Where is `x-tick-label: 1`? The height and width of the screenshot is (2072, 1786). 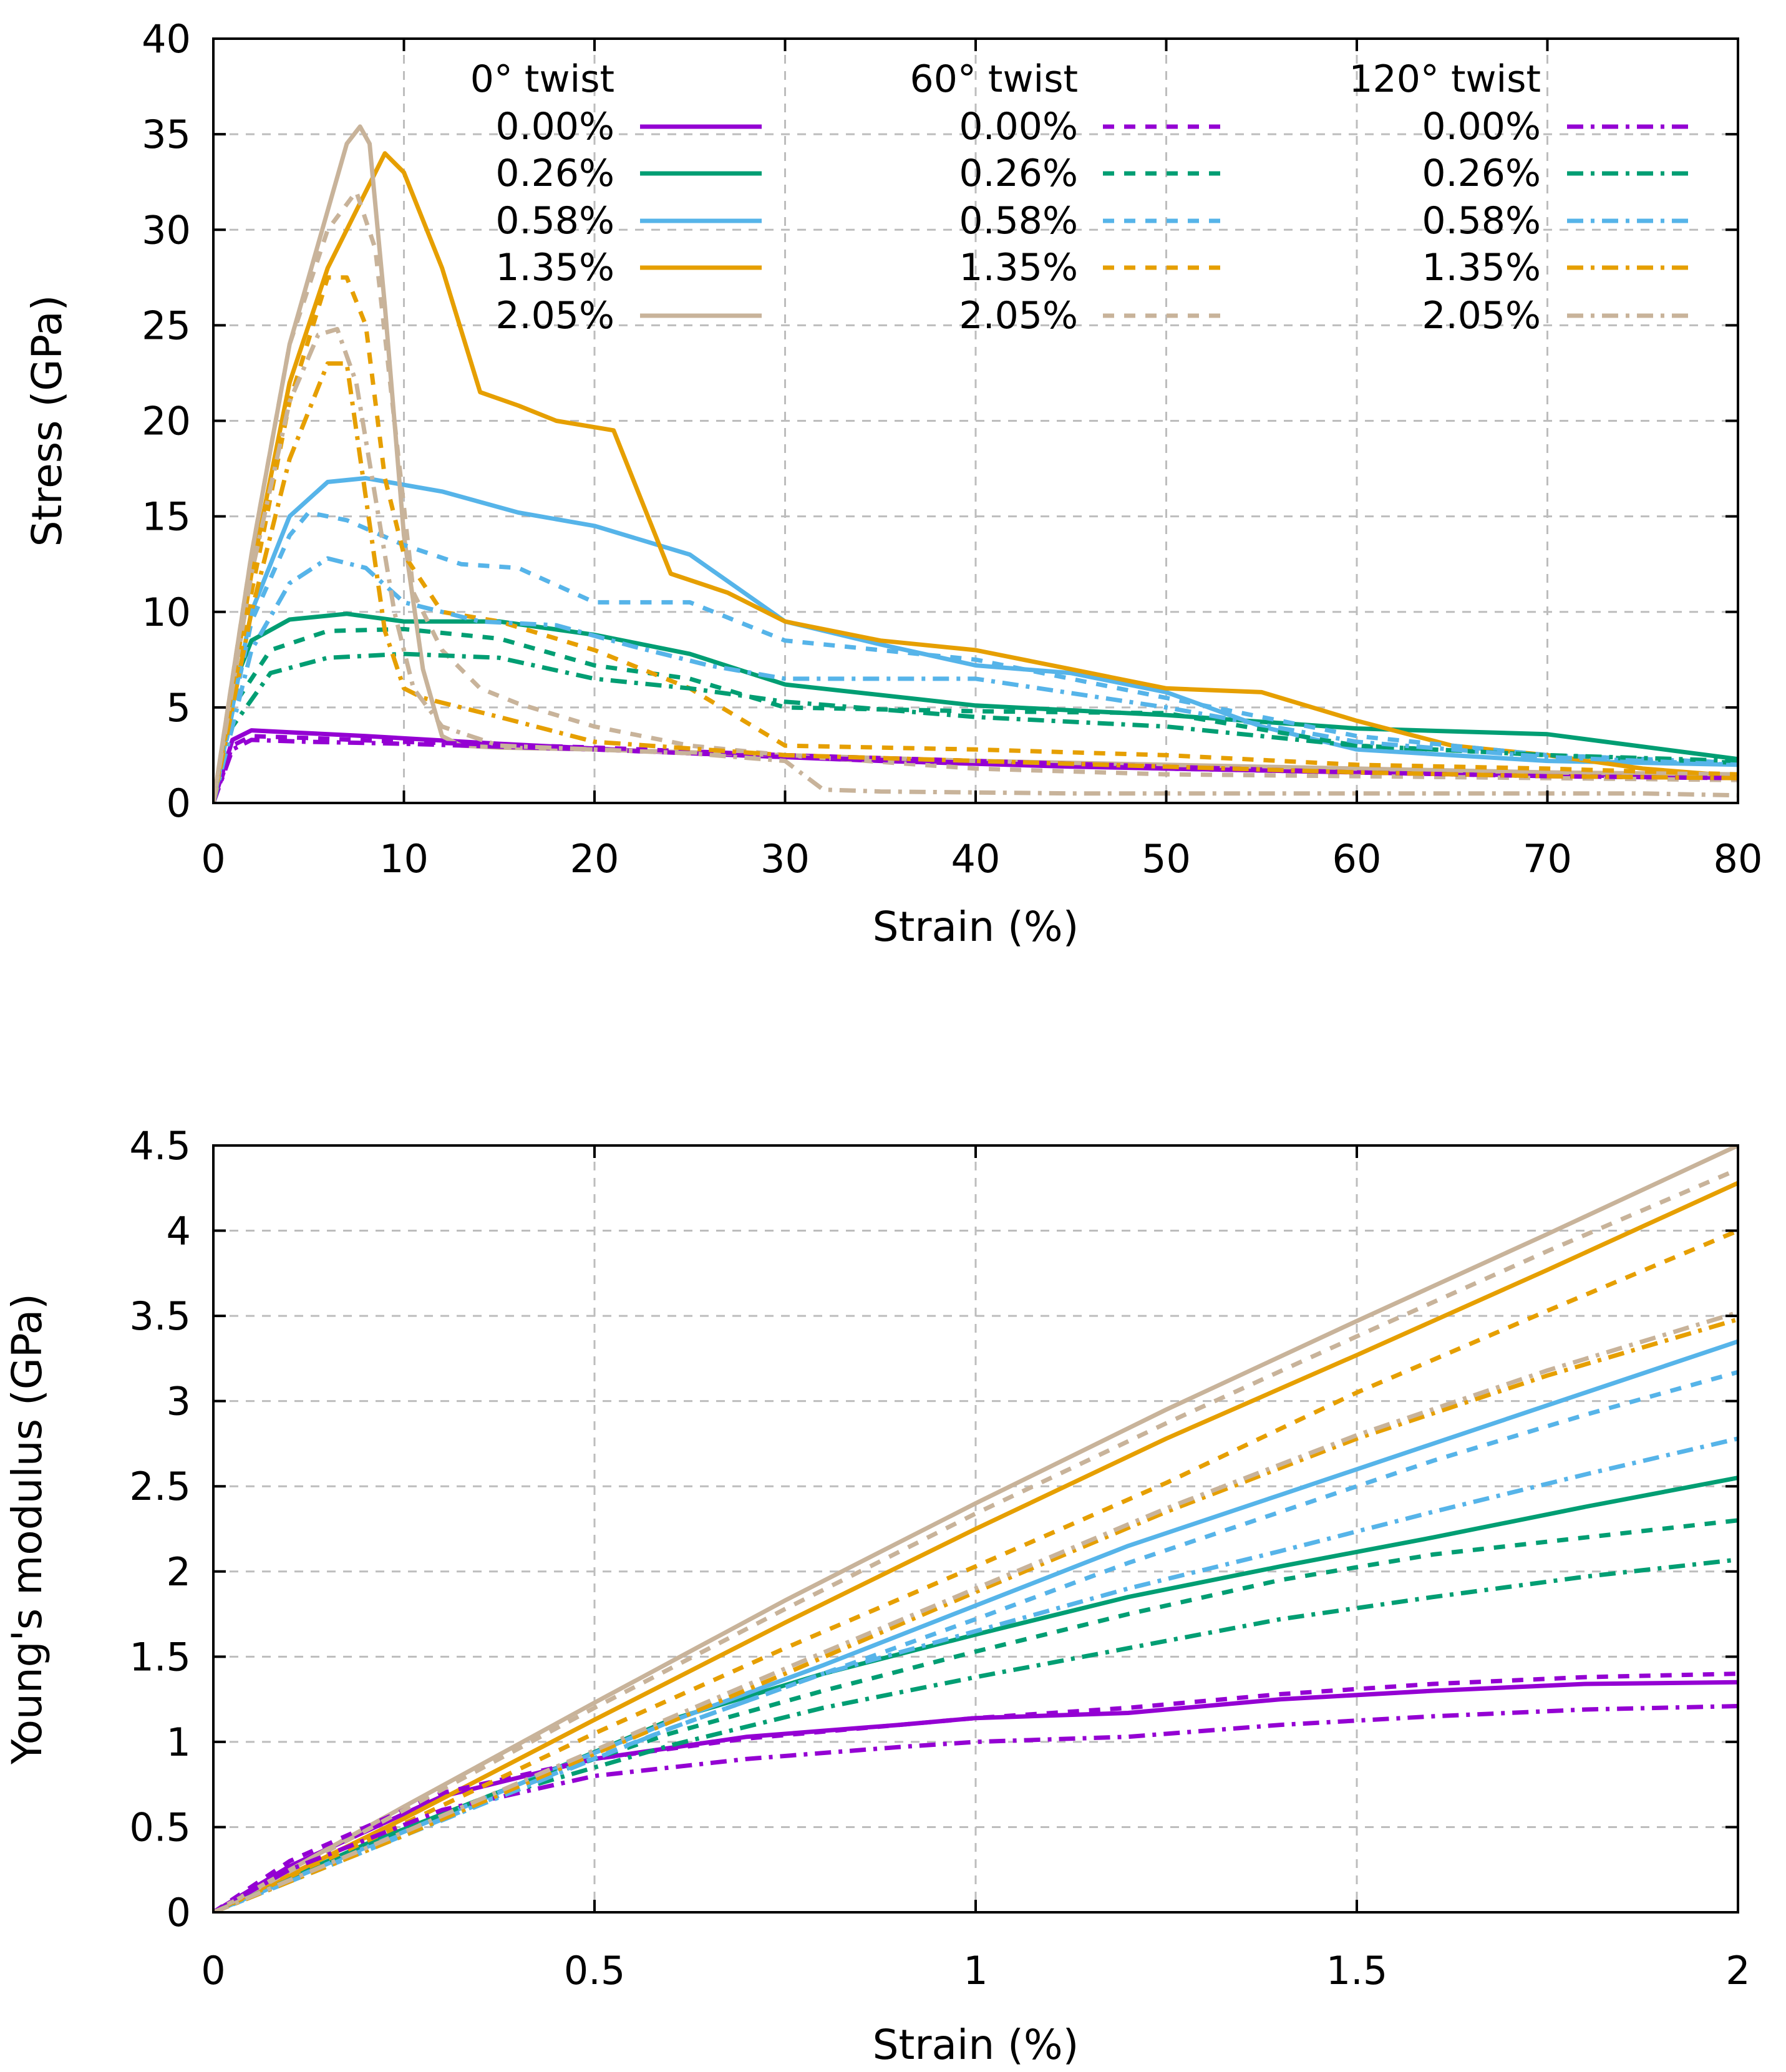
x-tick-label: 1 is located at coordinates (975, 1970).